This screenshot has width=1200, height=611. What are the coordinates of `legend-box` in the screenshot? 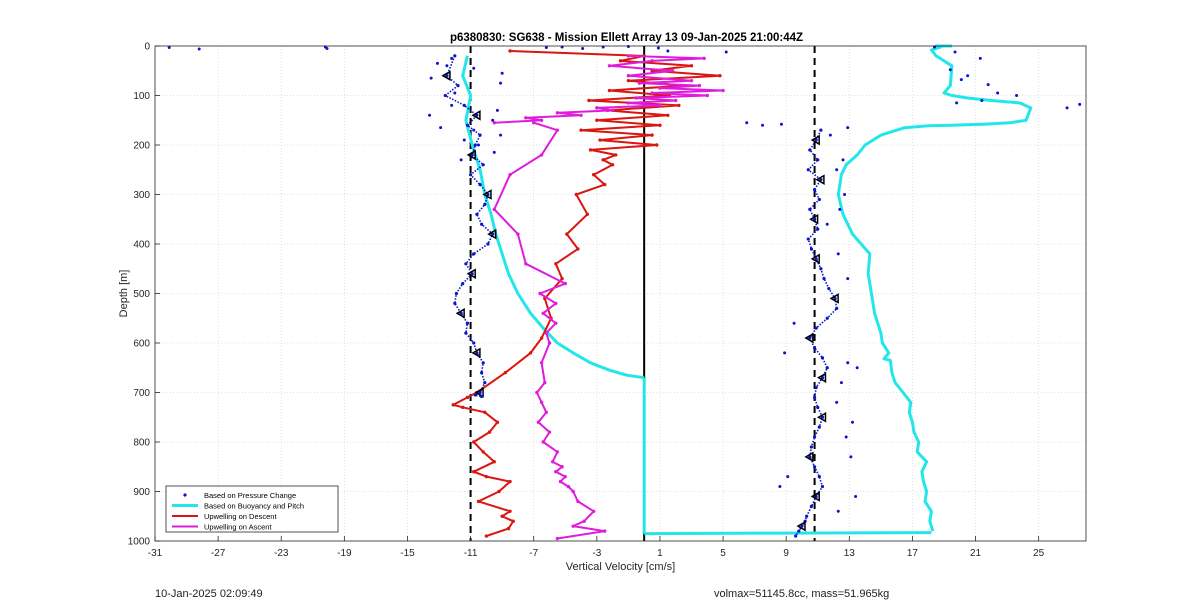 It's located at (252, 509).